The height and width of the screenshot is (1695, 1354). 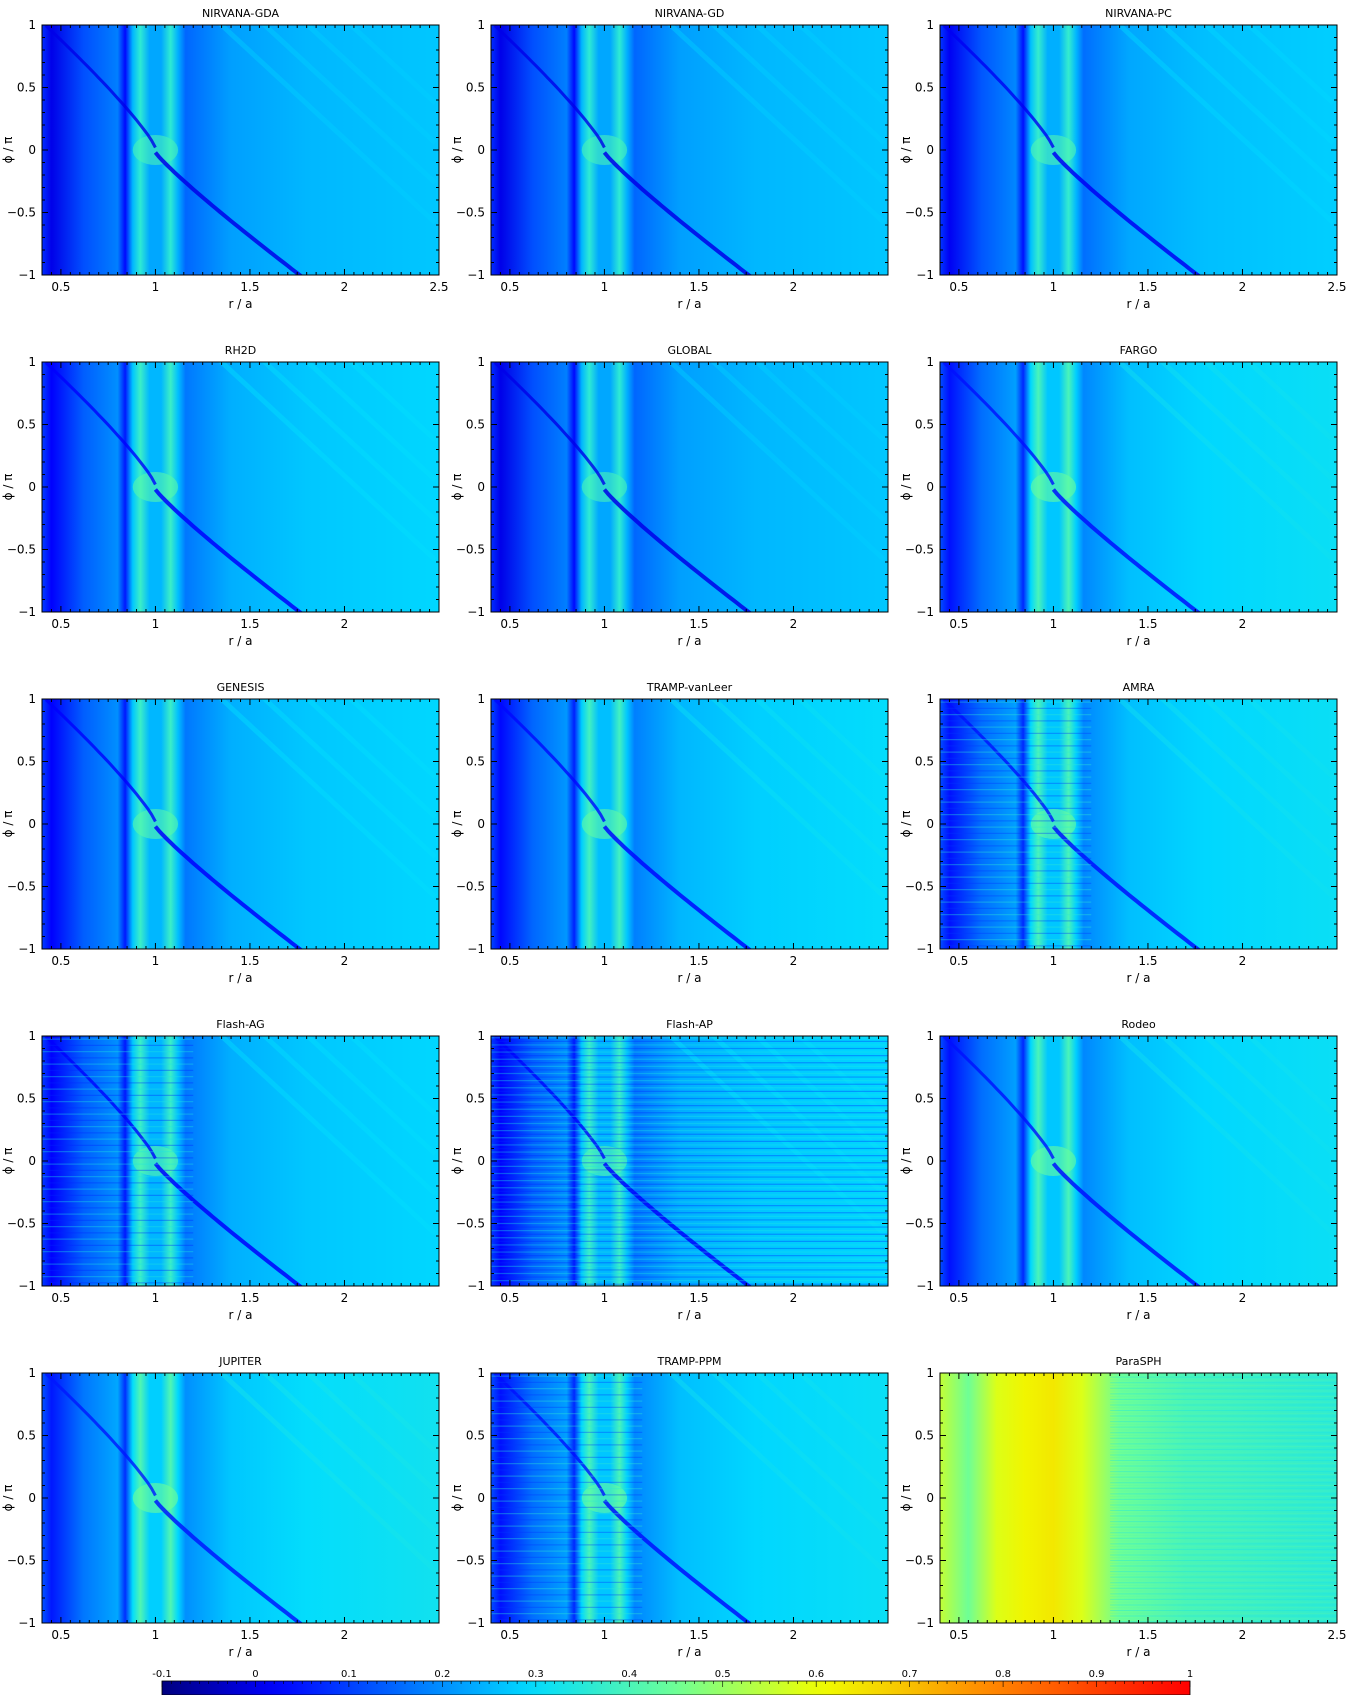 What do you see at coordinates (255, 1674) in the screenshot?
I see `colorbar-tick-label: 0` at bounding box center [255, 1674].